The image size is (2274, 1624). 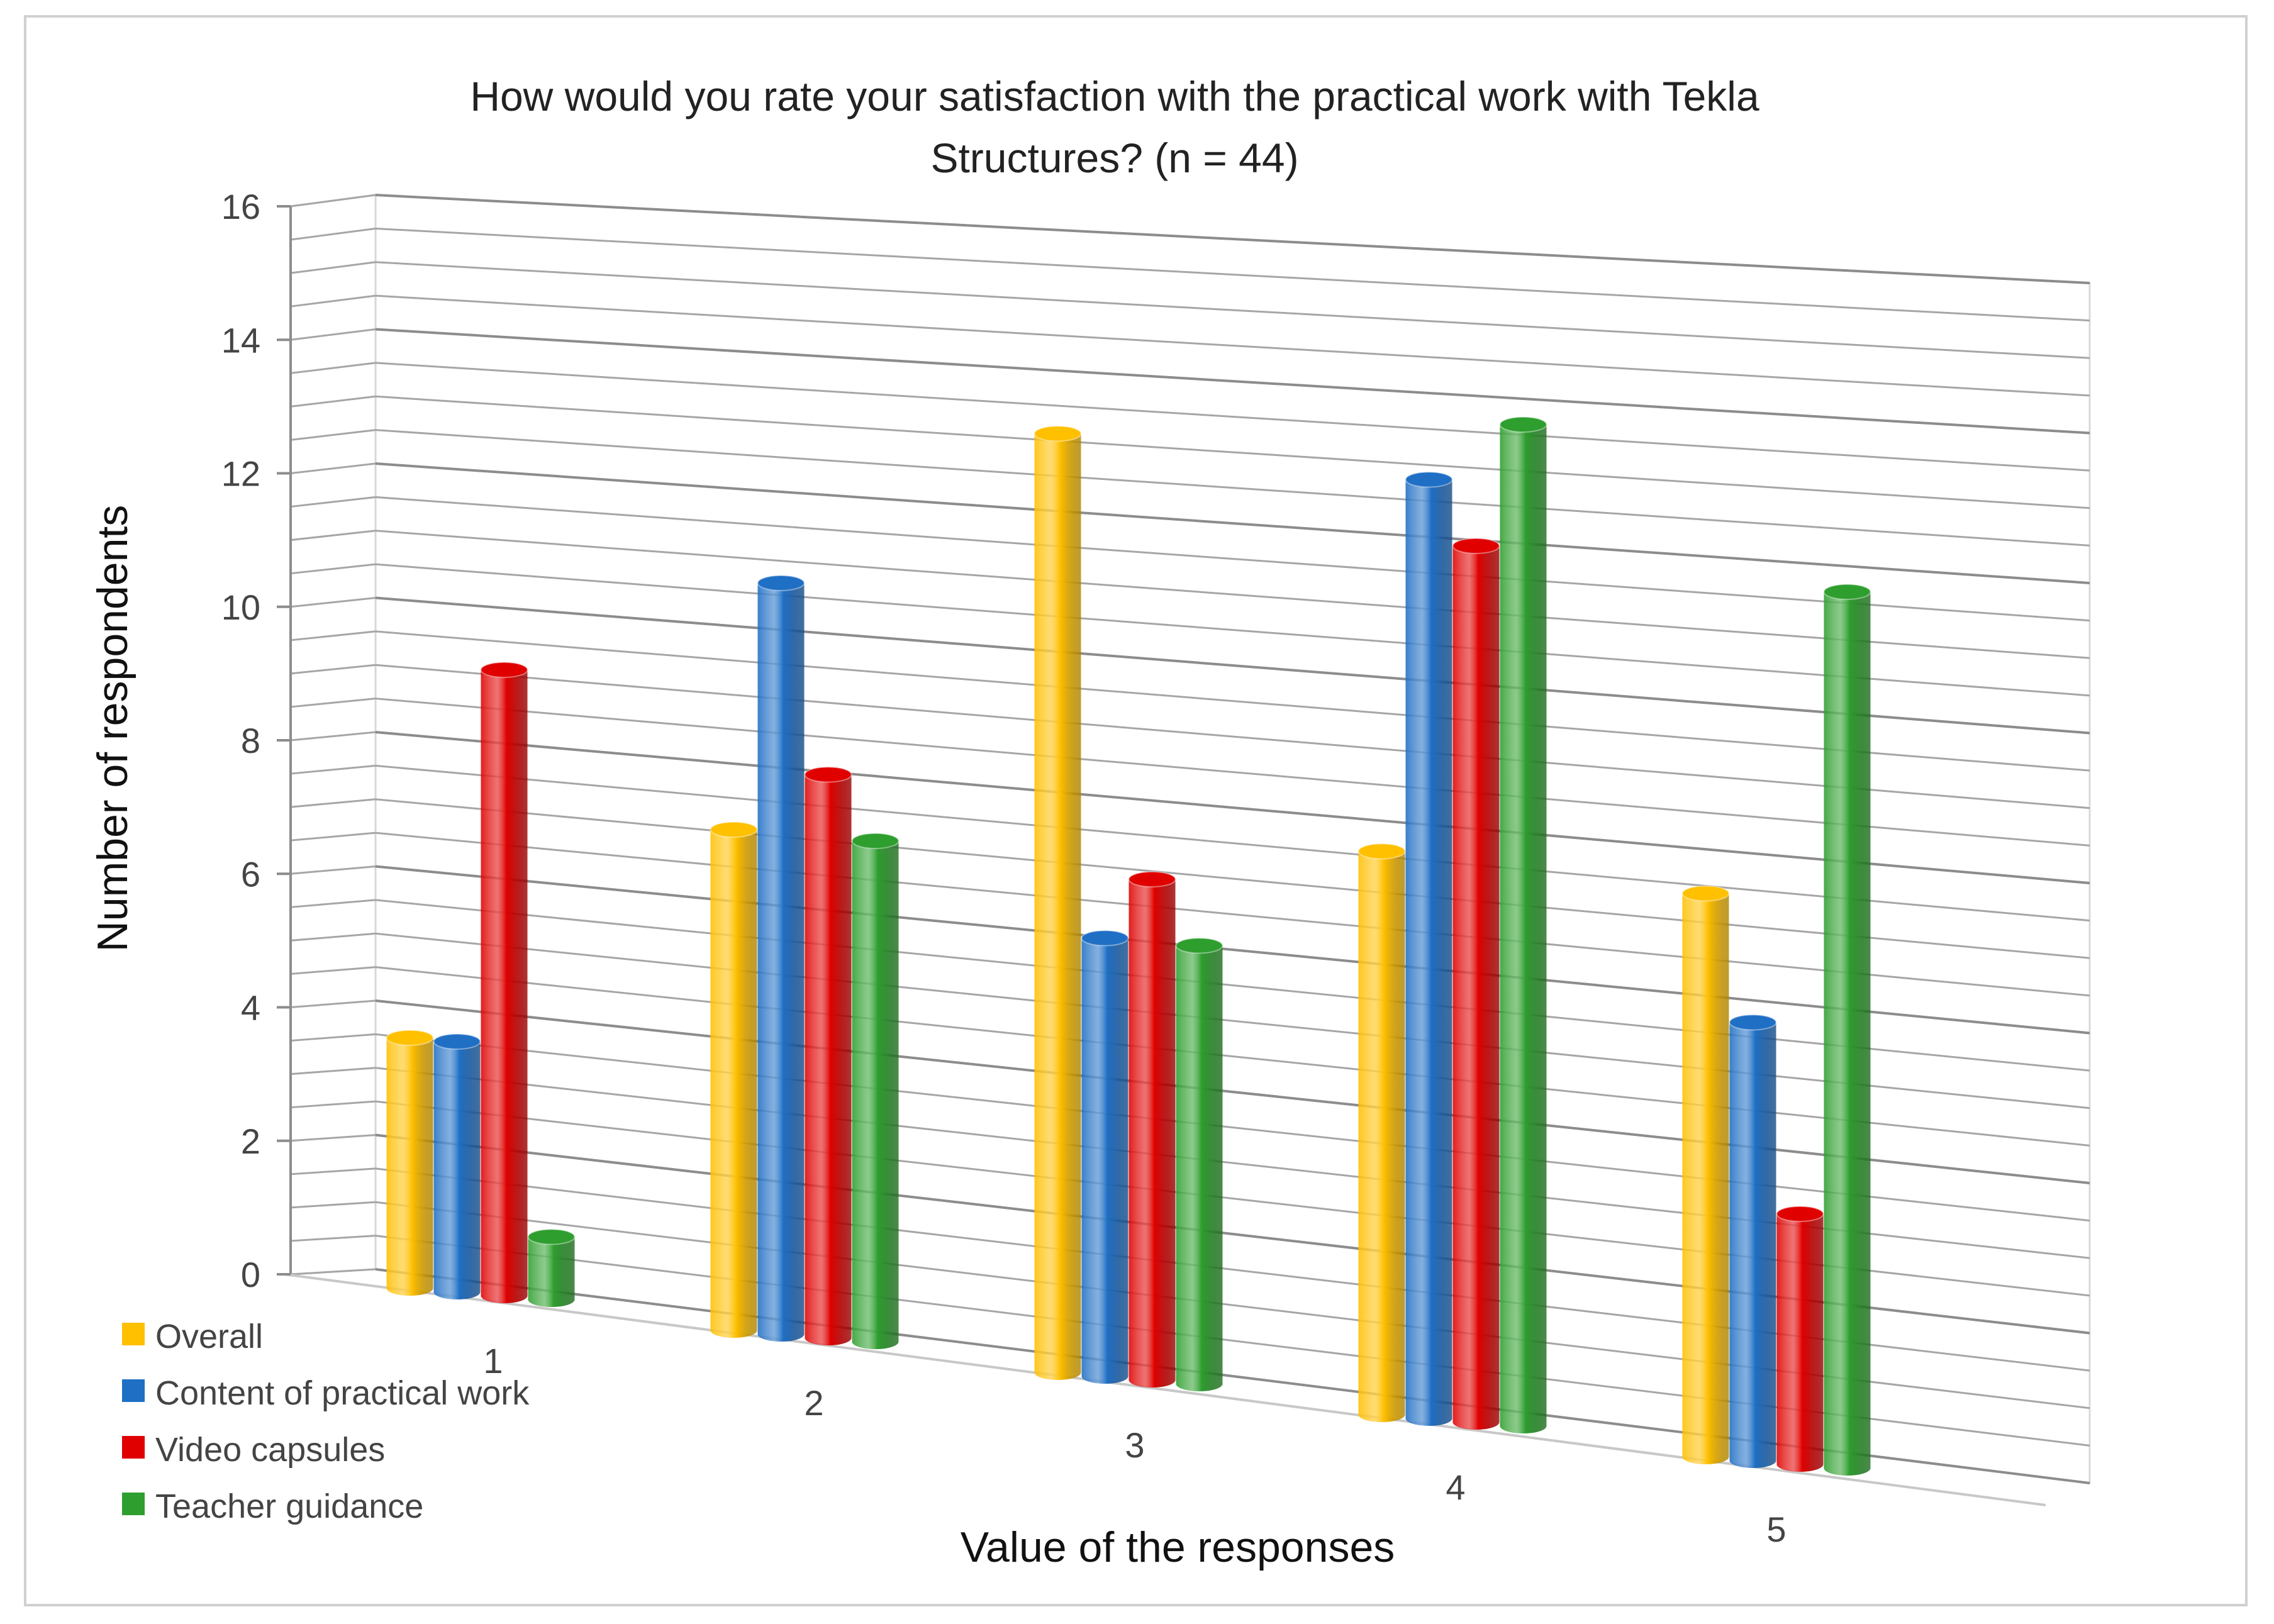 I want to click on y-tick-label: 4, so click(x=250, y=1008).